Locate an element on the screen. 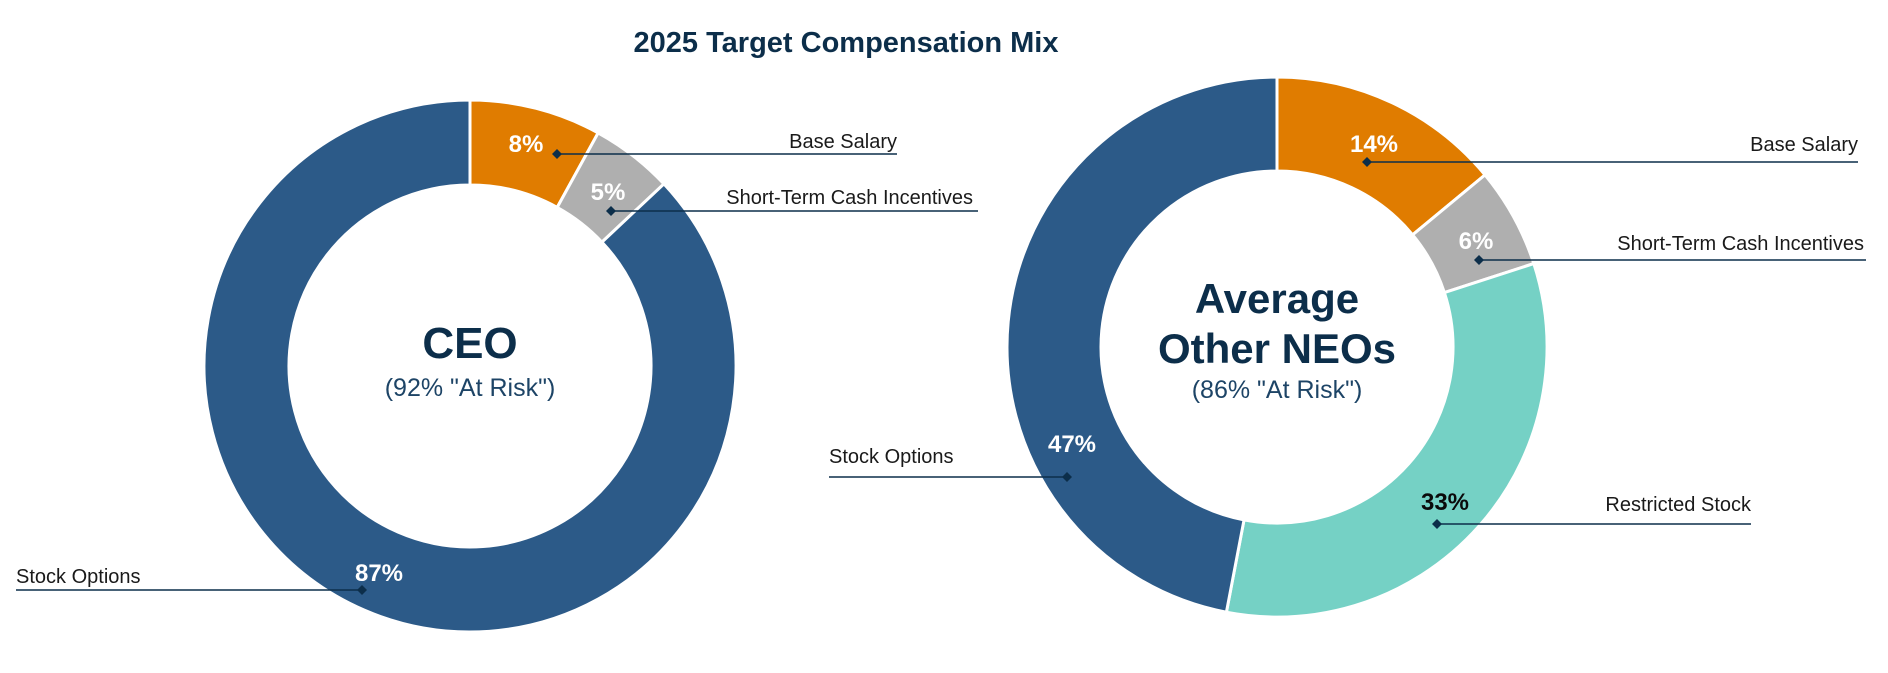  data-label-base-salary: 14% is located at coordinates (1374, 144).